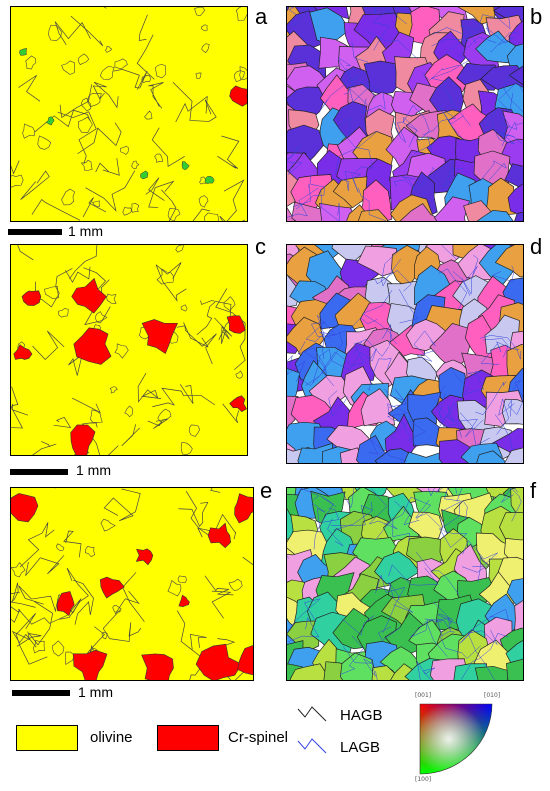  I want to click on legend-lagb-label: LAGB, so click(360, 747).